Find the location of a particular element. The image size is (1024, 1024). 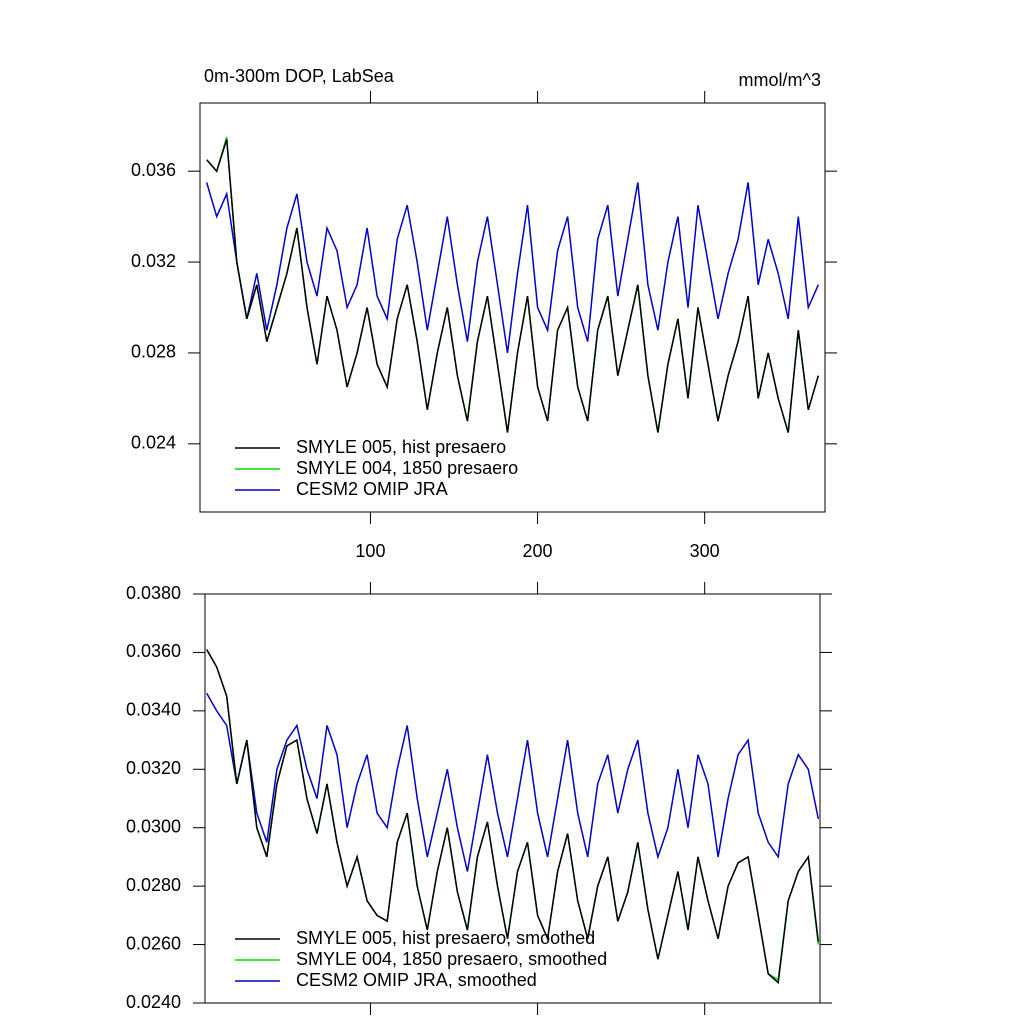

y-tick-label: 0.0280 is located at coordinates (153, 885).